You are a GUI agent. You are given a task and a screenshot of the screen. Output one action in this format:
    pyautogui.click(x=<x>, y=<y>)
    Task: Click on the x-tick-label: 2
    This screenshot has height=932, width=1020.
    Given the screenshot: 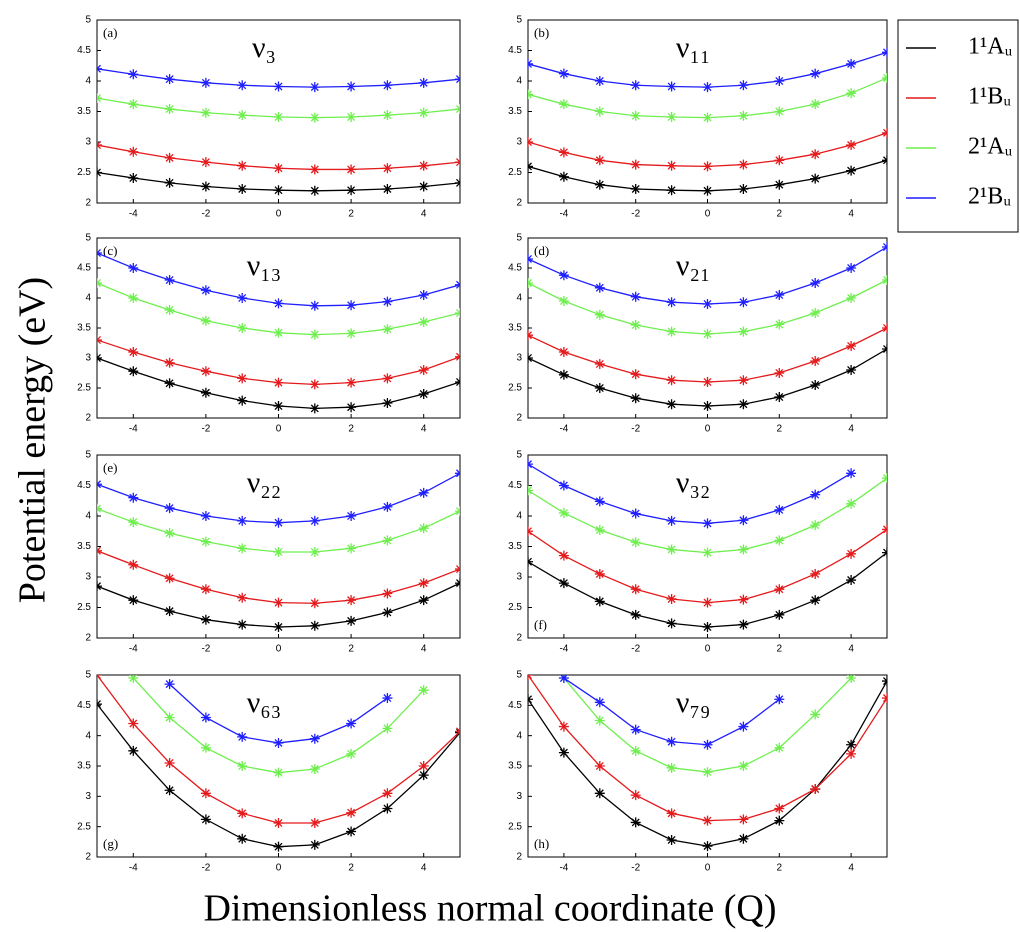 What is the action you would take?
    pyautogui.click(x=351, y=429)
    